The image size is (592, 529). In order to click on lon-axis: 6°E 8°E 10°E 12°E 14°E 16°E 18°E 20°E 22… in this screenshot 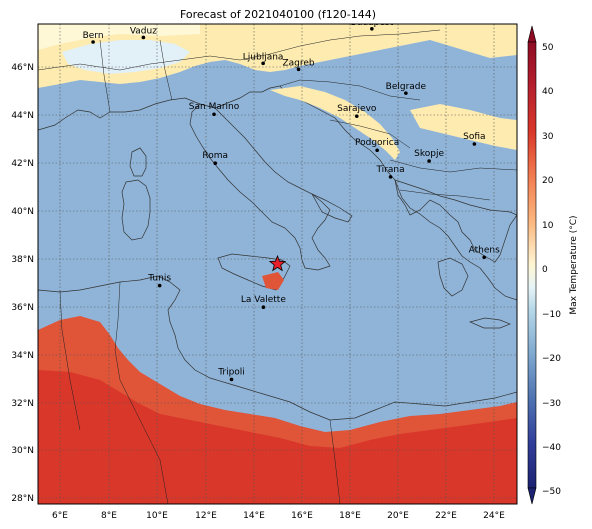, I will do `click(278, 516)`.